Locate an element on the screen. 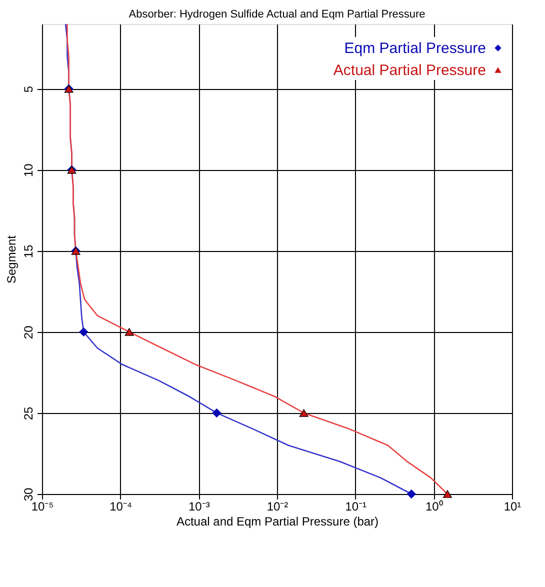 This screenshot has width=545, height=587. y-tick-label: 20 is located at coordinates (29, 332).